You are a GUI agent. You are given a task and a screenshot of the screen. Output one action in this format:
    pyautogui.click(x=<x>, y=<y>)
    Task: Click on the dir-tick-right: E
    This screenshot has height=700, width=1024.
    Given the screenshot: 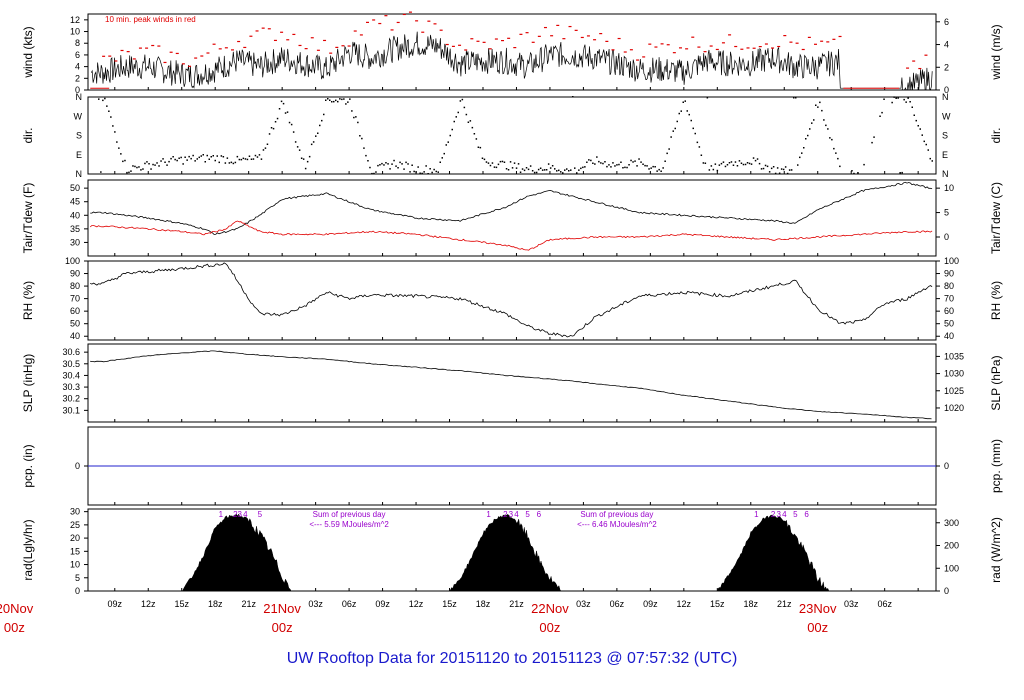 What is the action you would take?
    pyautogui.click(x=945, y=155)
    